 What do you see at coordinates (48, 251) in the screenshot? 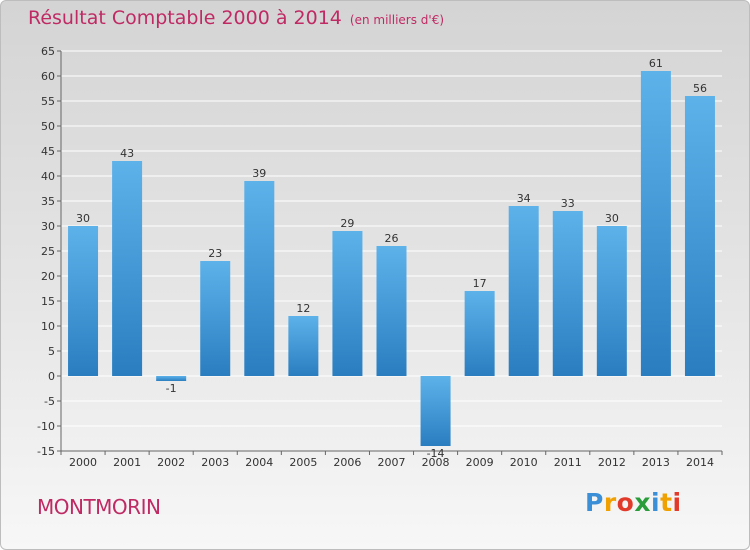
I see `y-tick-label: 25` at bounding box center [48, 251].